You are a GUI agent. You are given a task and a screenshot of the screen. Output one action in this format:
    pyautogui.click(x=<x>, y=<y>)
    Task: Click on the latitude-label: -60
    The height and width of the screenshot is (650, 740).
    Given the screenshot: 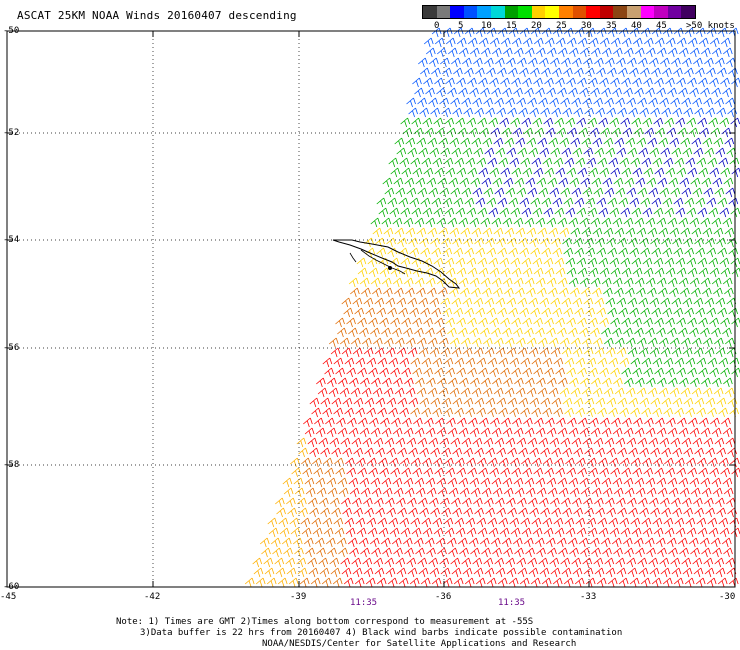 What is the action you would take?
    pyautogui.click(x=11, y=587)
    